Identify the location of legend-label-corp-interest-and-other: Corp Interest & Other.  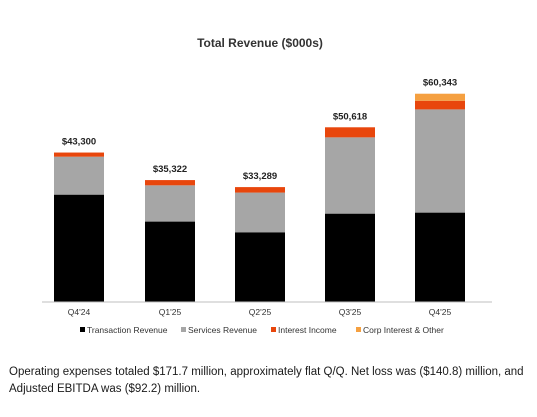
(403, 330).